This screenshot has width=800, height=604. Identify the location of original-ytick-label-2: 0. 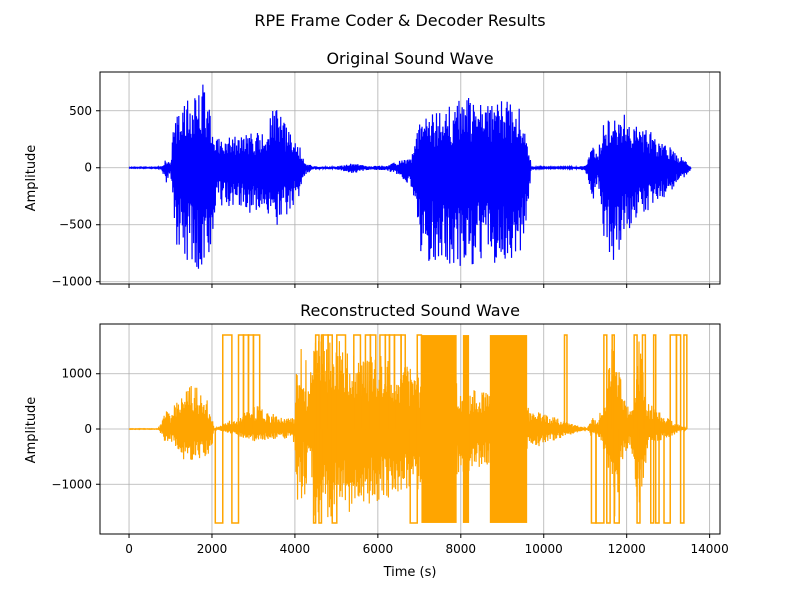
(88, 168).